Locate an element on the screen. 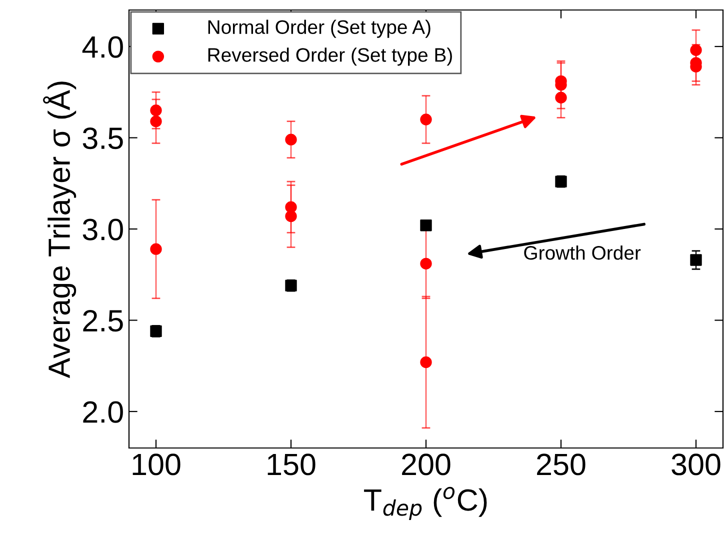  y-tick-label: 2.5 is located at coordinates (103, 321).